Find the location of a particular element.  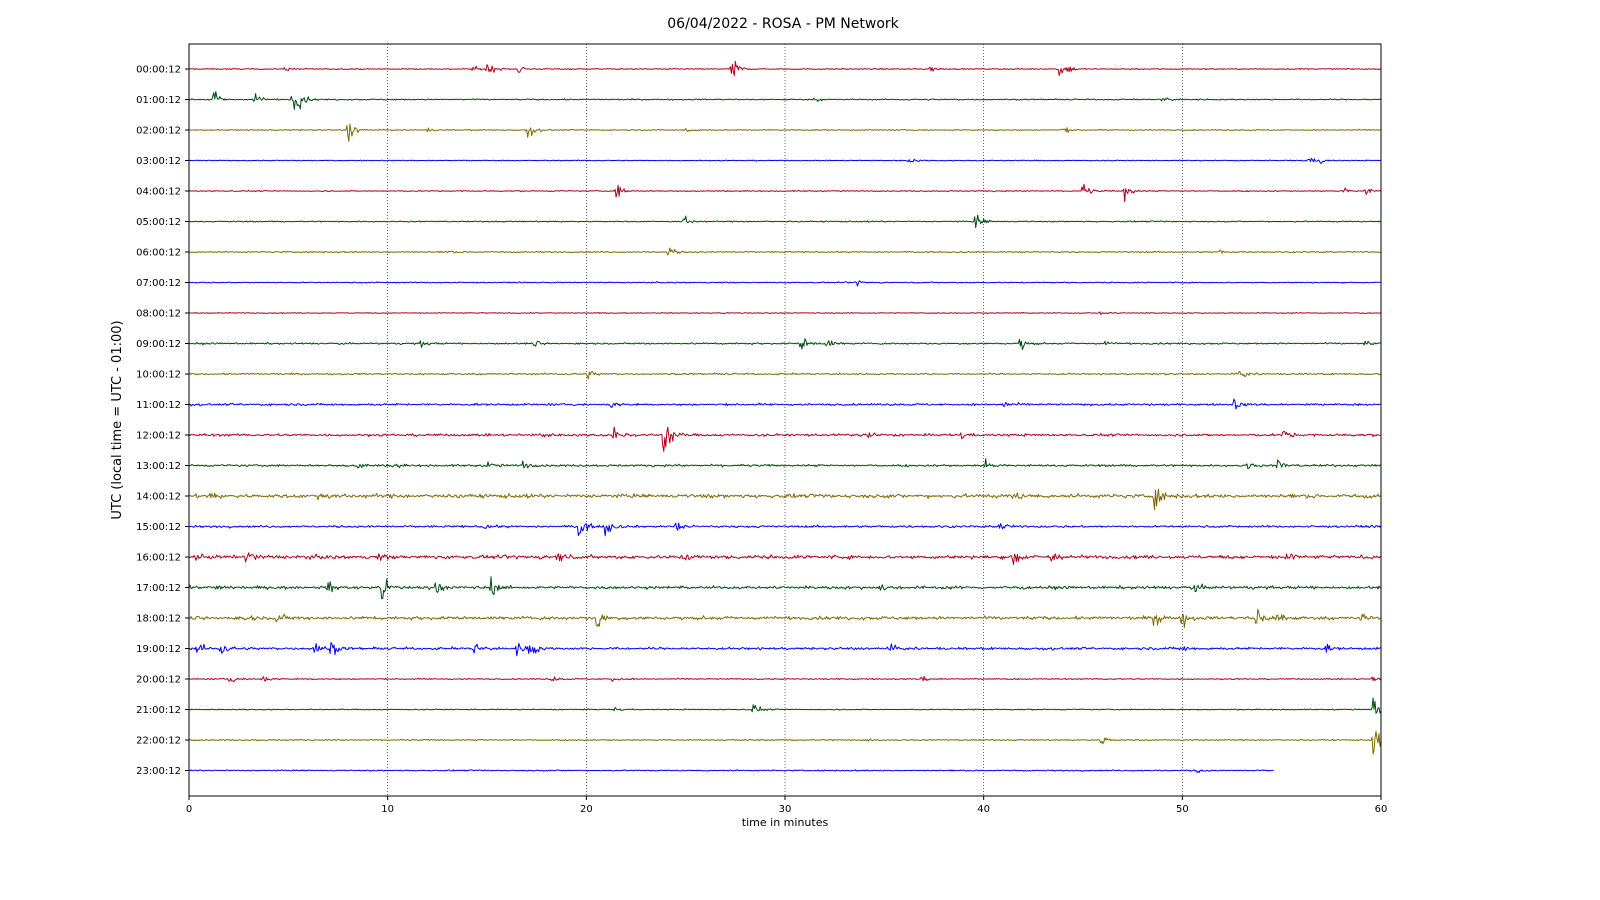

y-tick-label-21: 21:00:12 is located at coordinates (158, 710).